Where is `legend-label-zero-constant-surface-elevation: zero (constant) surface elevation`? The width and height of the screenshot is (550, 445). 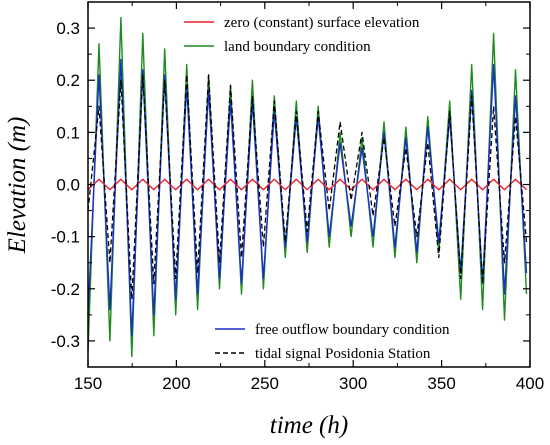
legend-label-zero-constant-surface-elevation: zero (constant) surface elevation is located at coordinates (322, 23).